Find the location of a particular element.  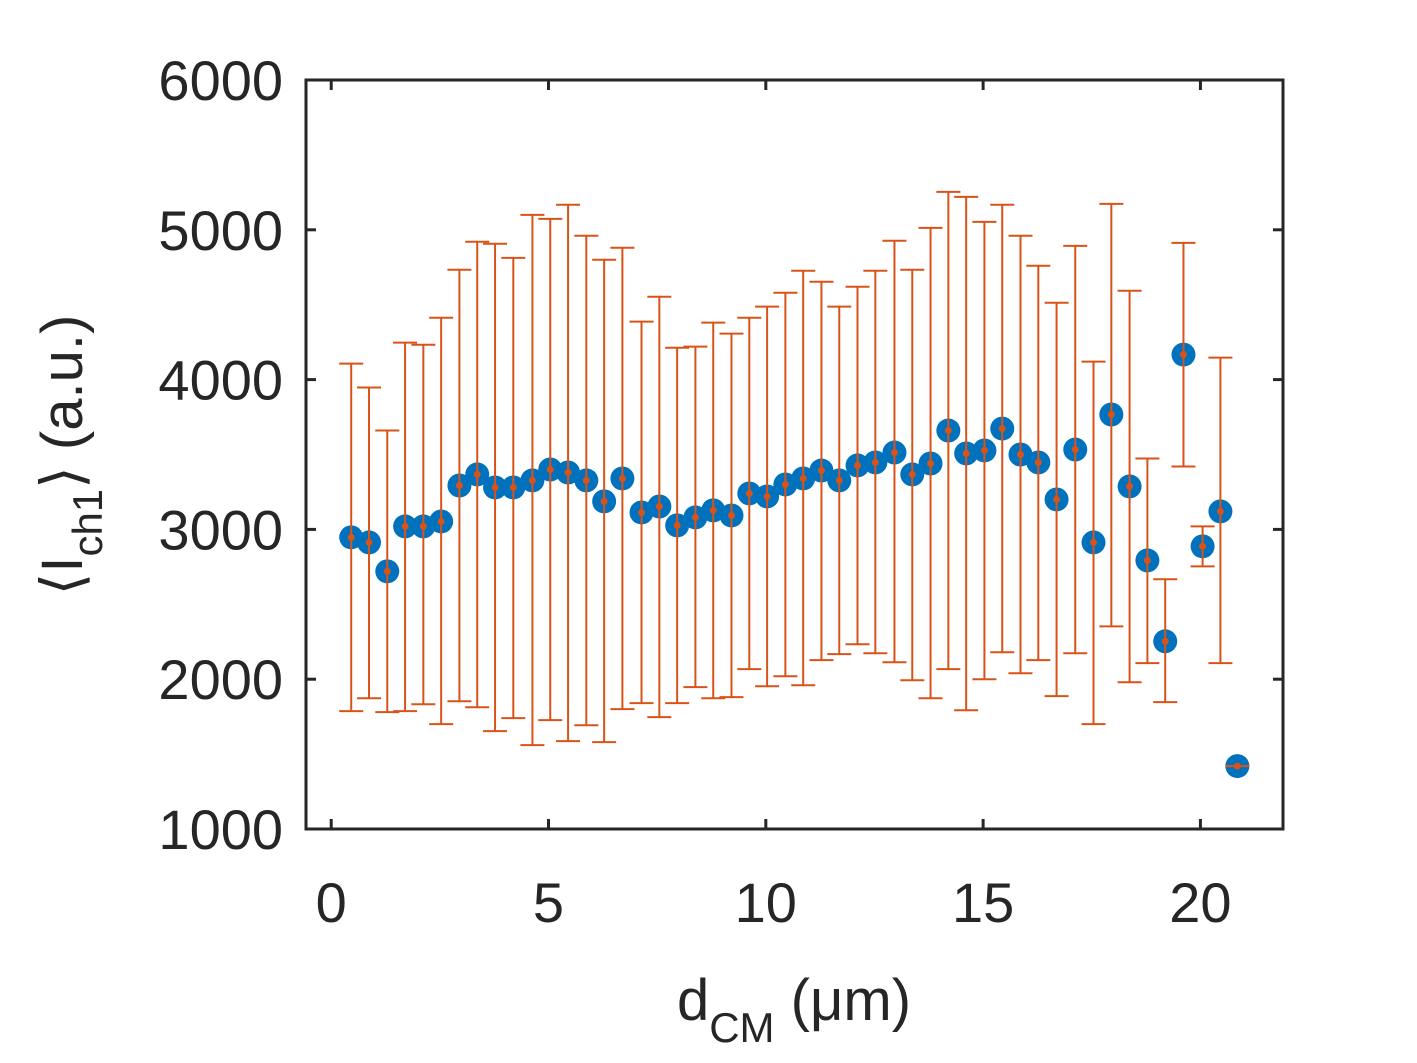

y-axis-label-close-bracket: ⟩ is located at coordinates (62, 477).